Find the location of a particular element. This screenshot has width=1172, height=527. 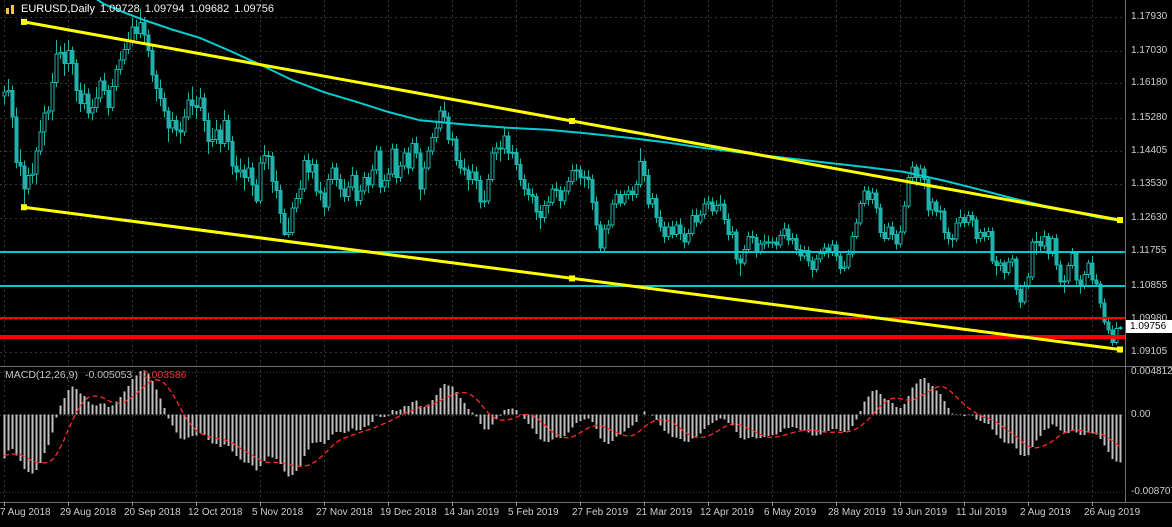

ohlc-open: 1.09728 is located at coordinates (119, 9).